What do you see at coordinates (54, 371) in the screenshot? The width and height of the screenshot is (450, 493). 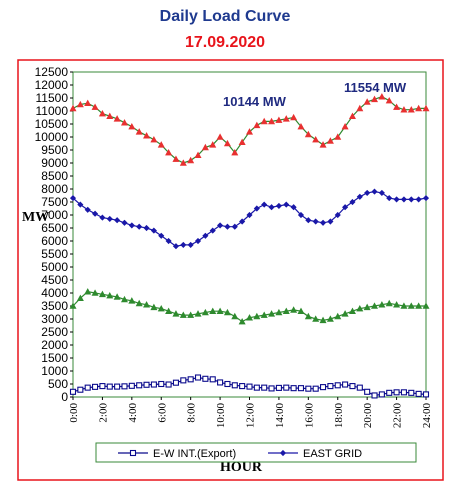 I see `y-tick-label: 1000` at bounding box center [54, 371].